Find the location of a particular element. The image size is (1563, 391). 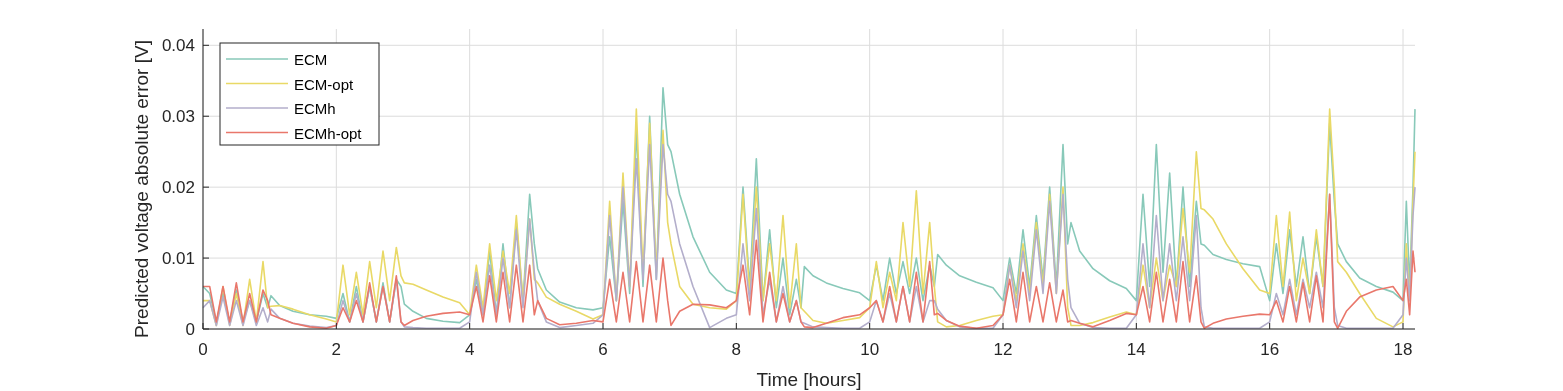

y-tick-label: 0.02 is located at coordinates (178, 188).